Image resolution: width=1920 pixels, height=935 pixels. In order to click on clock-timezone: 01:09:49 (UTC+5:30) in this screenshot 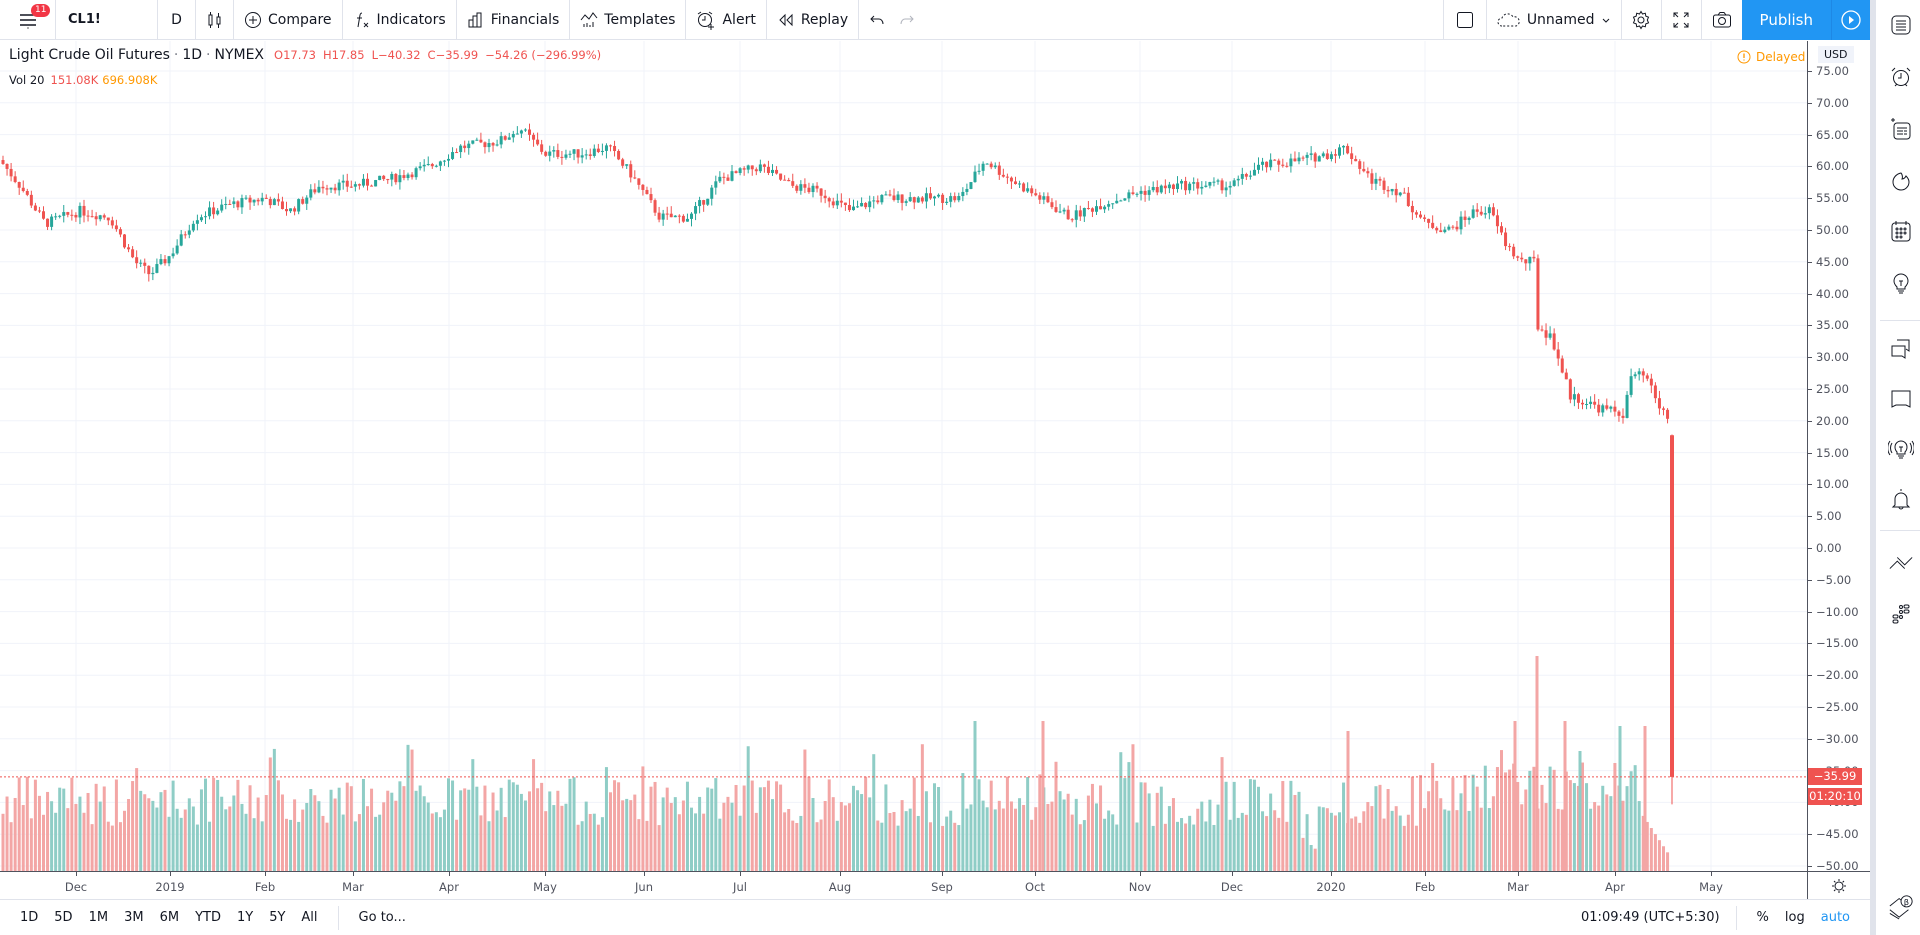, I will do `click(1650, 917)`.